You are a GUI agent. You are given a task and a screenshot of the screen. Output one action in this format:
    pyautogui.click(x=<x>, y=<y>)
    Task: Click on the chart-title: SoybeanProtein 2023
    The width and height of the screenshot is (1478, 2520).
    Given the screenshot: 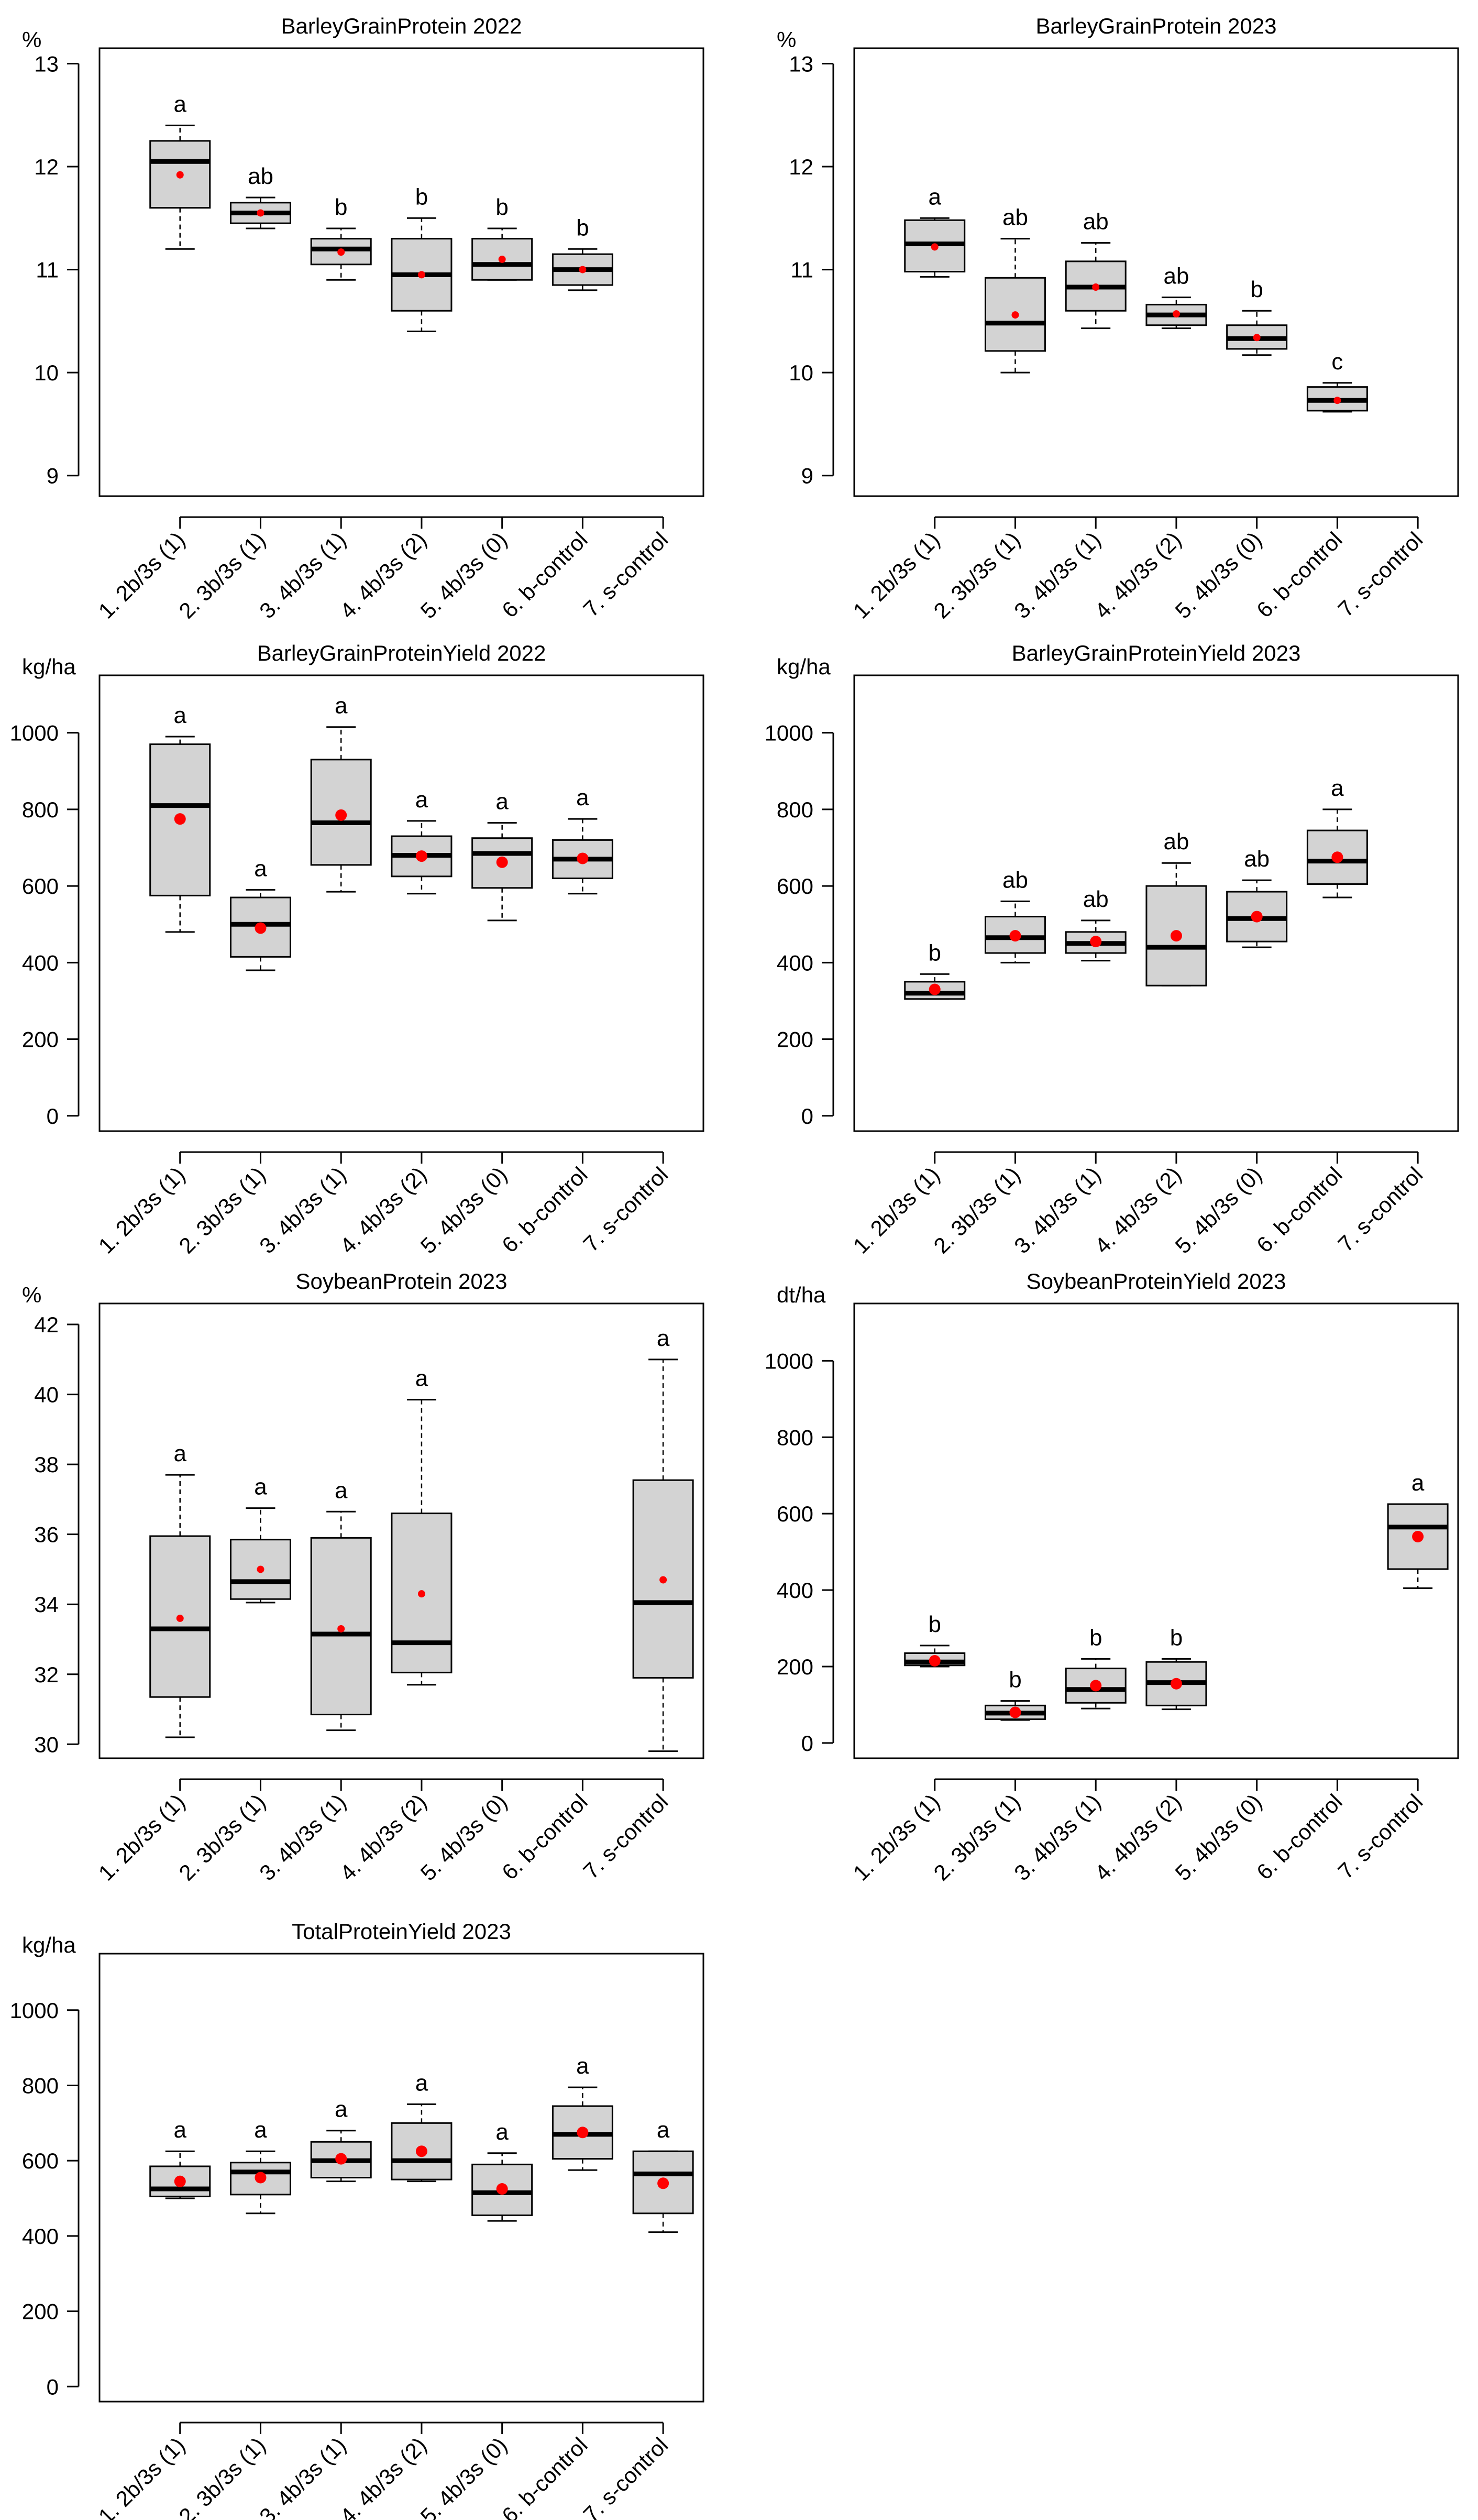 What is the action you would take?
    pyautogui.click(x=402, y=1281)
    